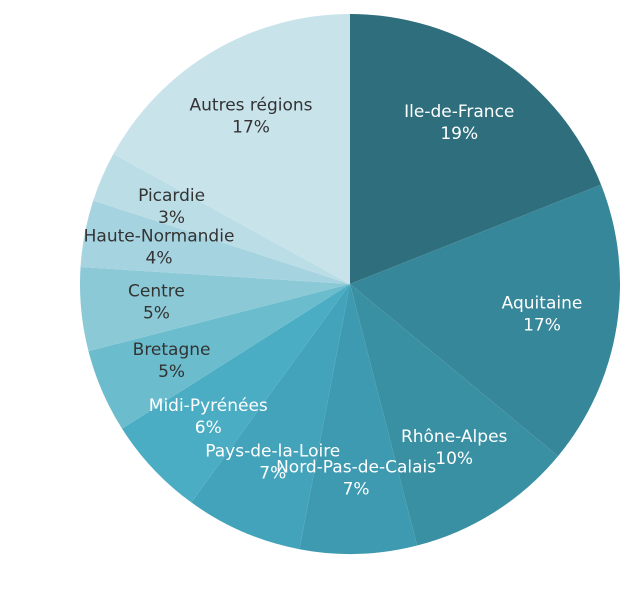 The height and width of the screenshot is (598, 620). I want to click on slice-value: 6%, so click(208, 428).